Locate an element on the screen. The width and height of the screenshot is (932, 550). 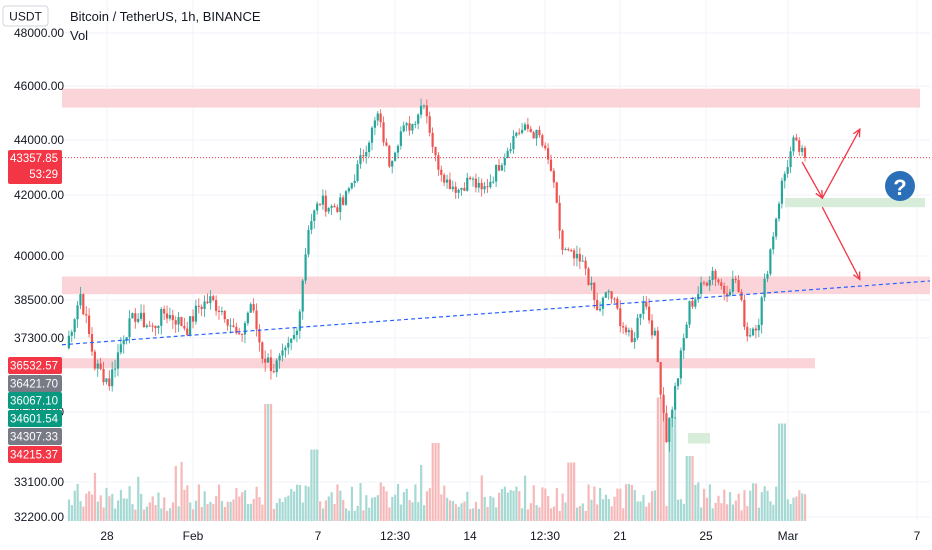
currency-badge is located at coordinates (25, 16).